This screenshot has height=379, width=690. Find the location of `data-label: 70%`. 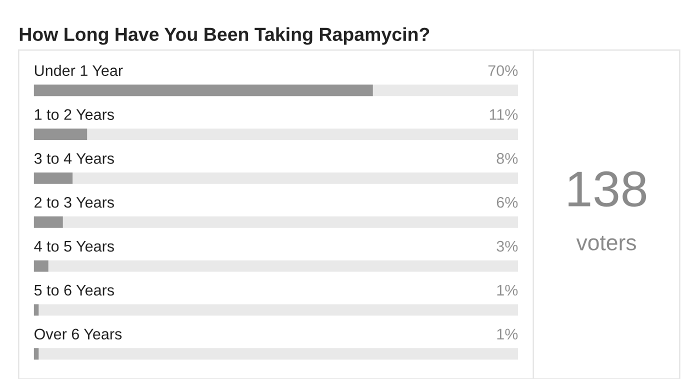

data-label: 70% is located at coordinates (503, 70).